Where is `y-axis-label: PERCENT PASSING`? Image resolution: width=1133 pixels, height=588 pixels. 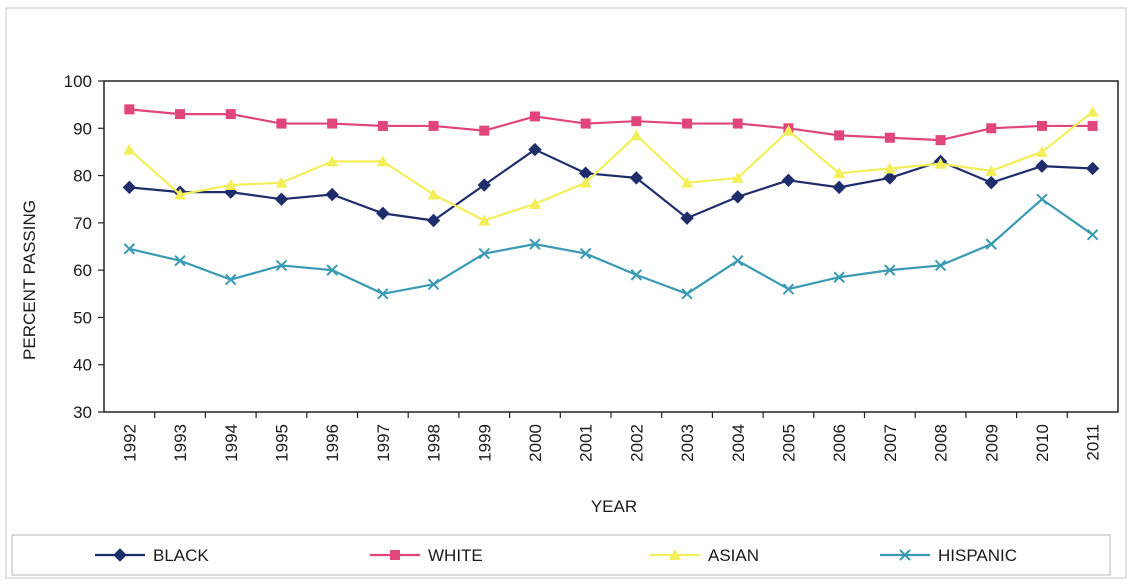 y-axis-label: PERCENT PASSING is located at coordinates (29, 280).